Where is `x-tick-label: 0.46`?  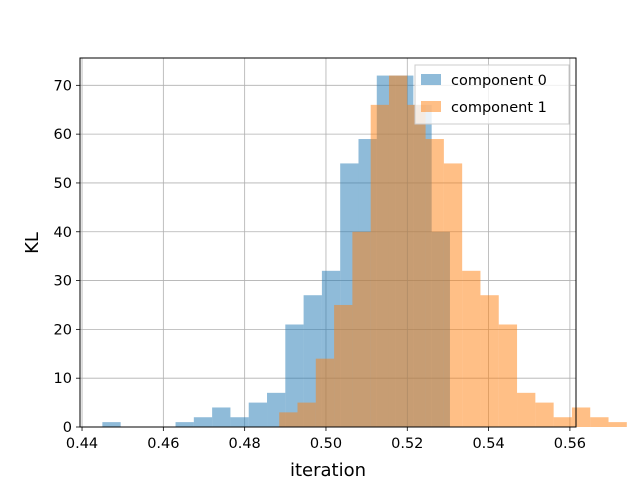 x-tick-label: 0.46 is located at coordinates (163, 444).